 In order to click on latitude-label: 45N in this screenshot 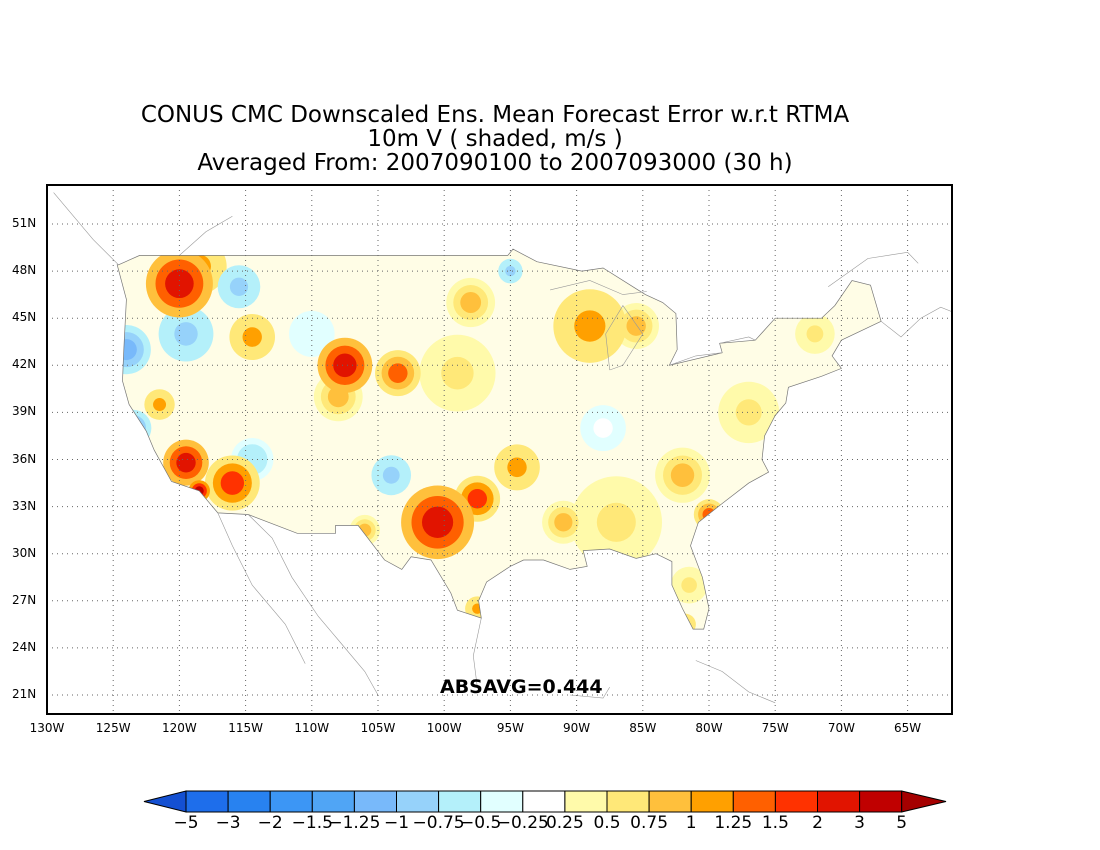, I will do `click(24, 317)`.